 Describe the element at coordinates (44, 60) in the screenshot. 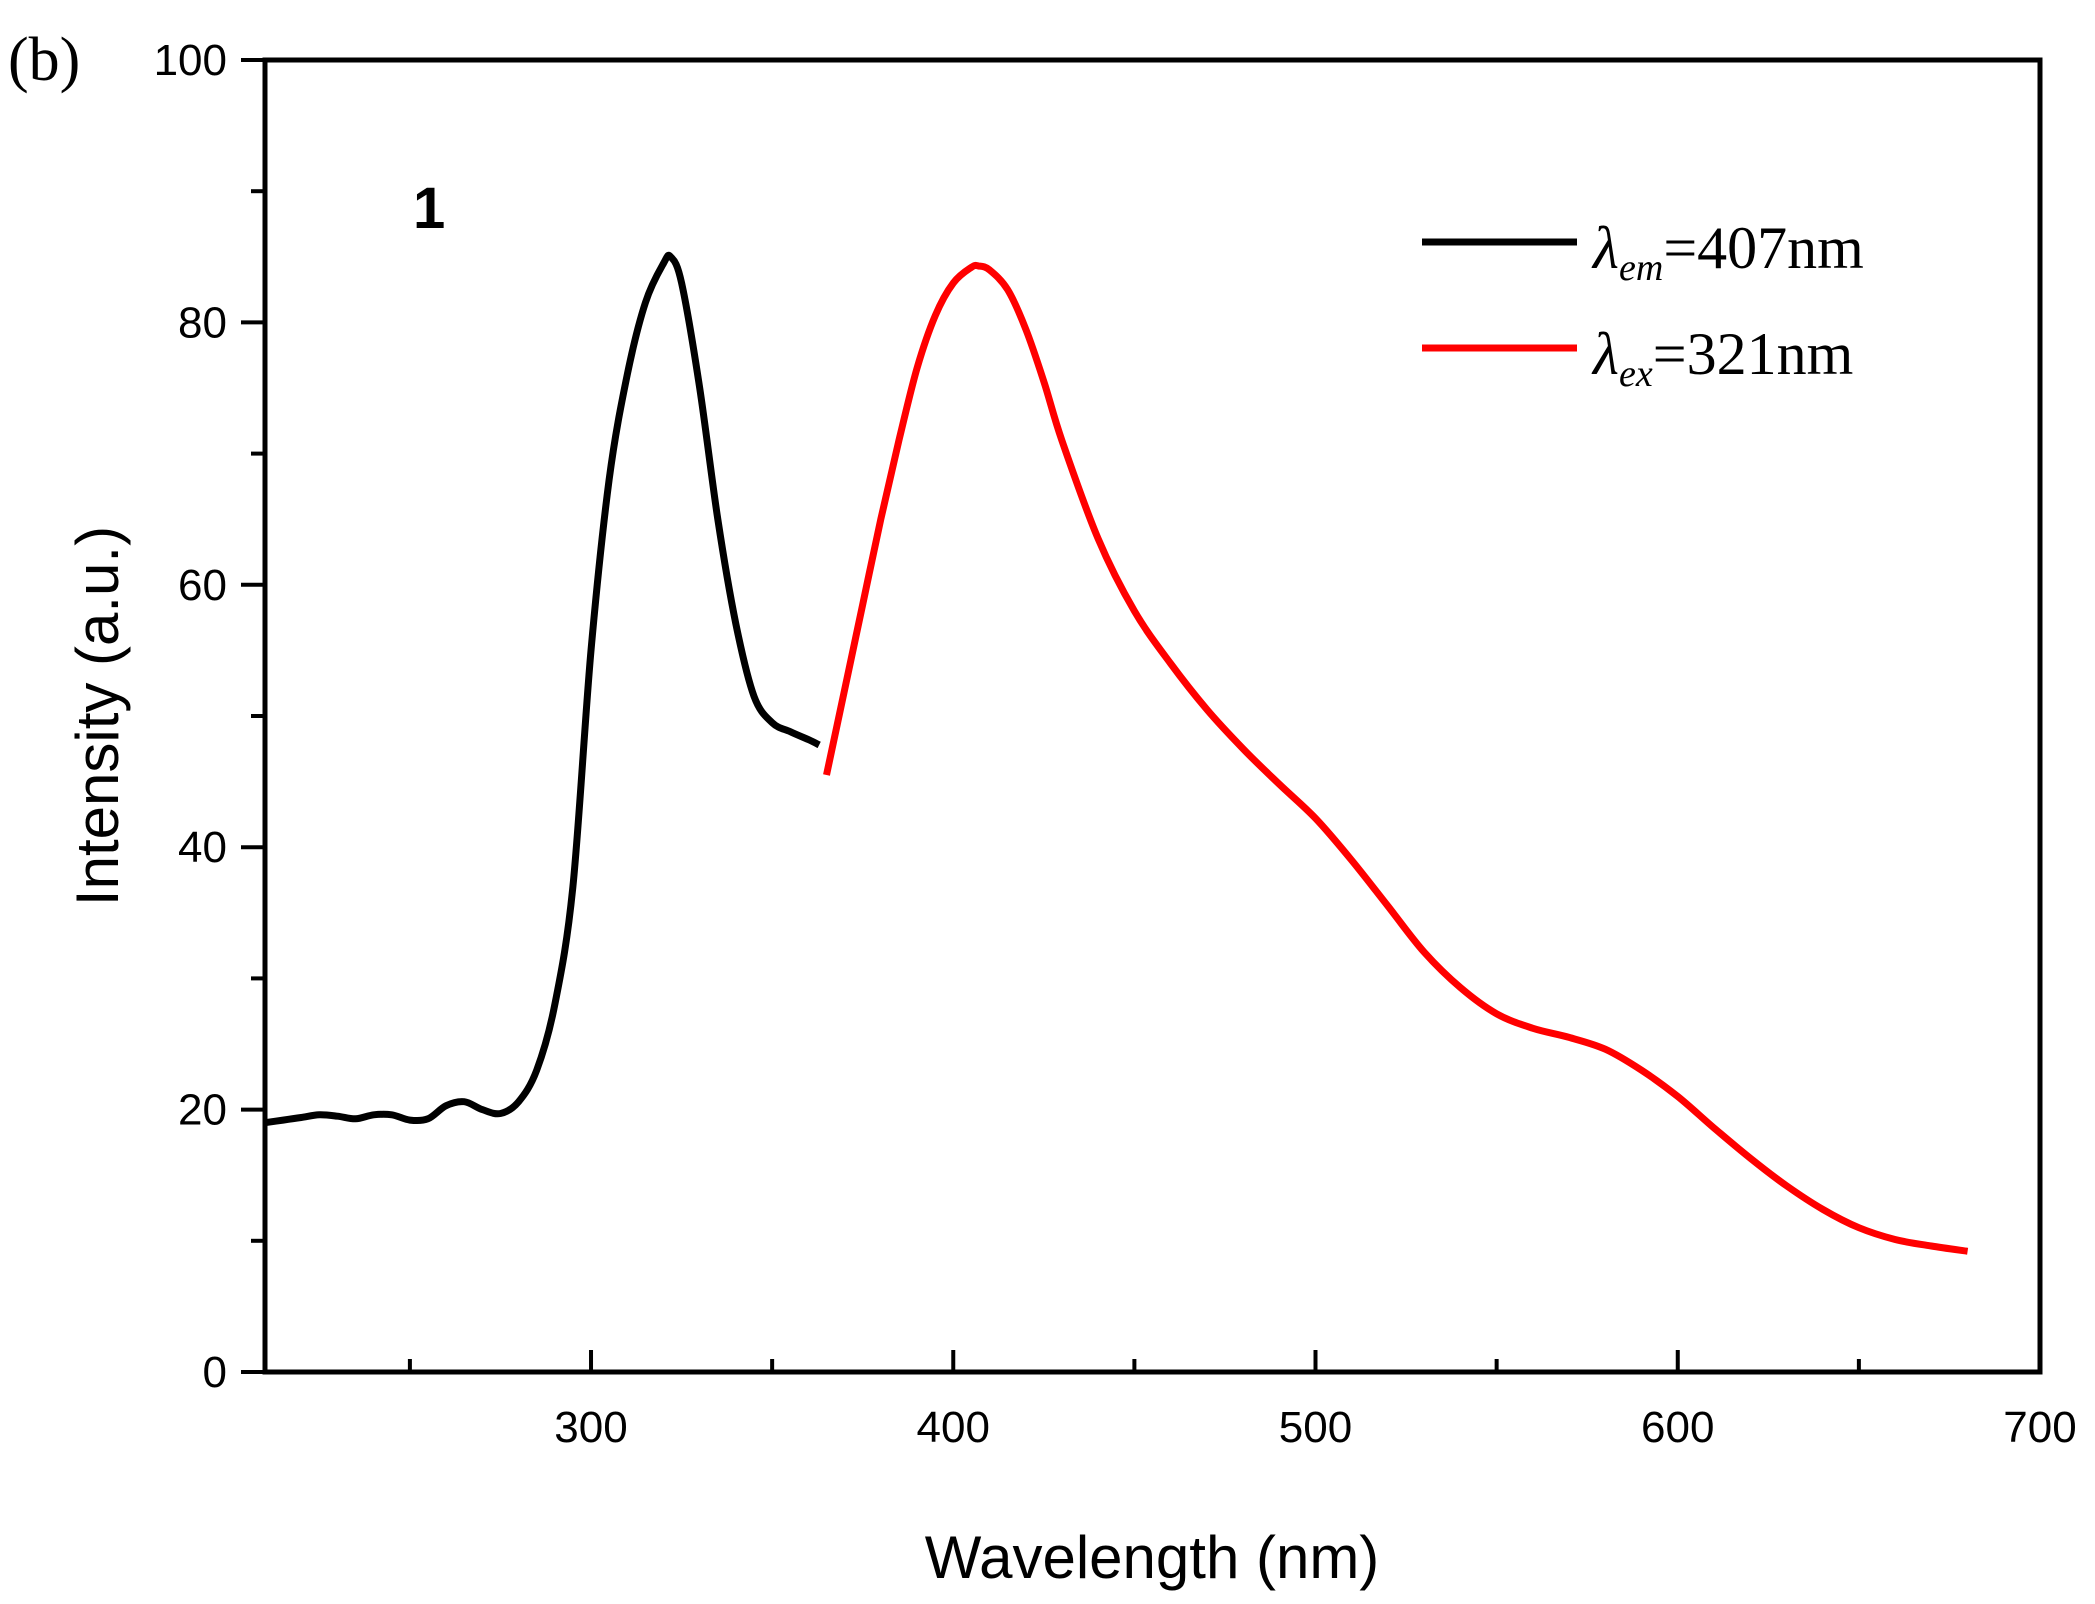

I see `panel-label: (b)` at that location.